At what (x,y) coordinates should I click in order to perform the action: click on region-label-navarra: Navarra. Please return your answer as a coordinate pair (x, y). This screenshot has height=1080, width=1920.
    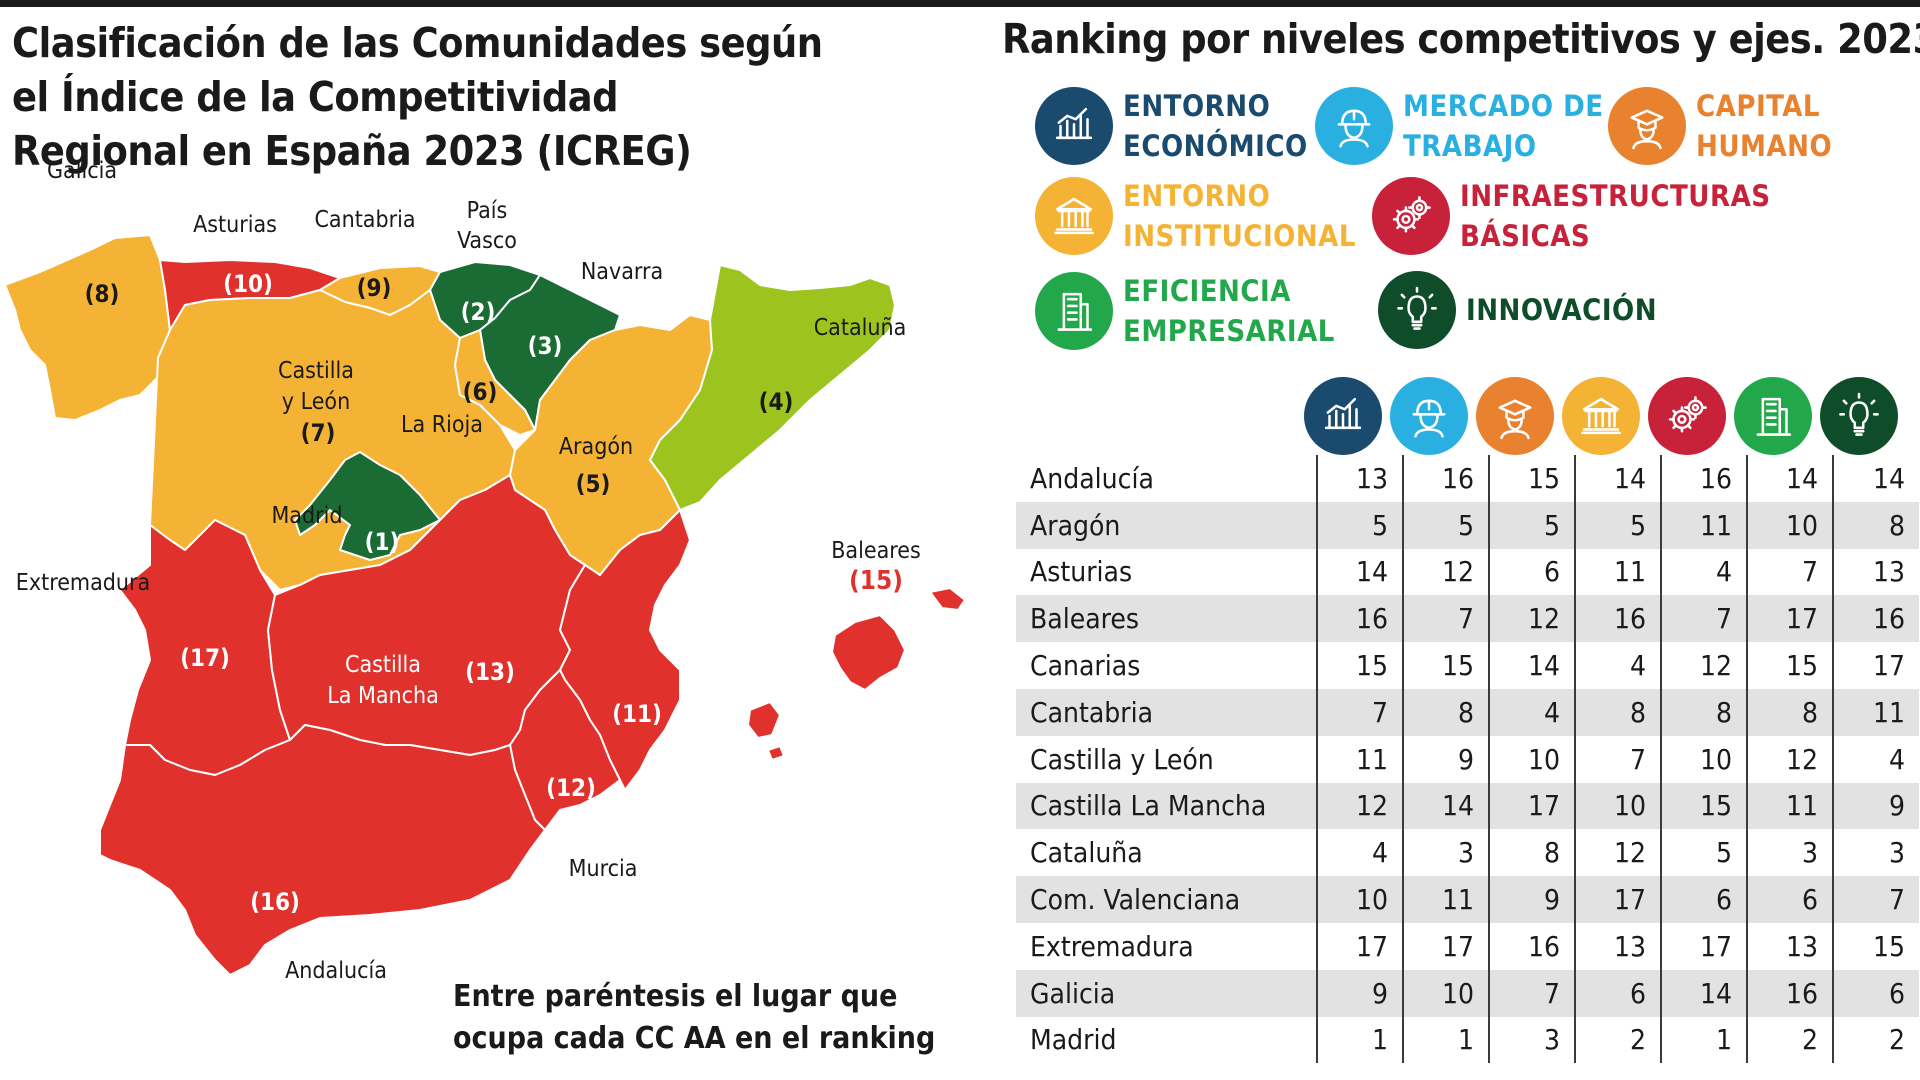
    Looking at the image, I should click on (622, 272).